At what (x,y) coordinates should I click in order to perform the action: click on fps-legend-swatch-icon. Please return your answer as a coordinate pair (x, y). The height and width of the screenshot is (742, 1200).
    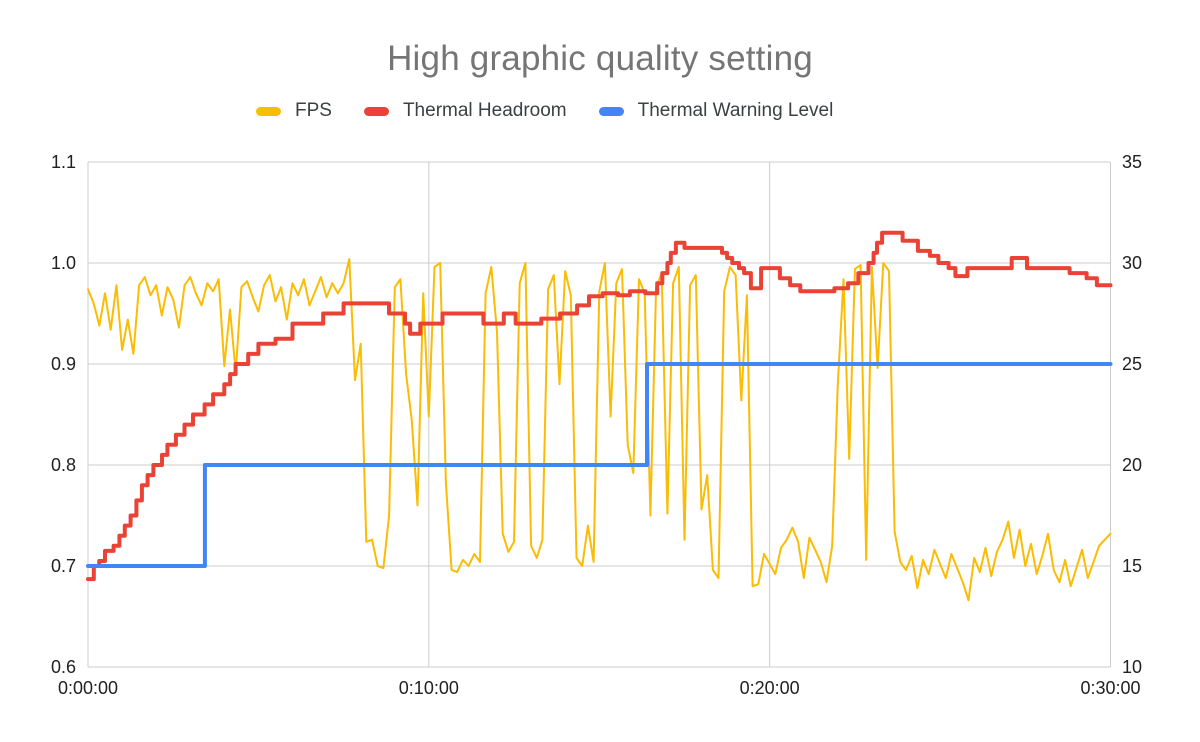
    Looking at the image, I should click on (268, 111).